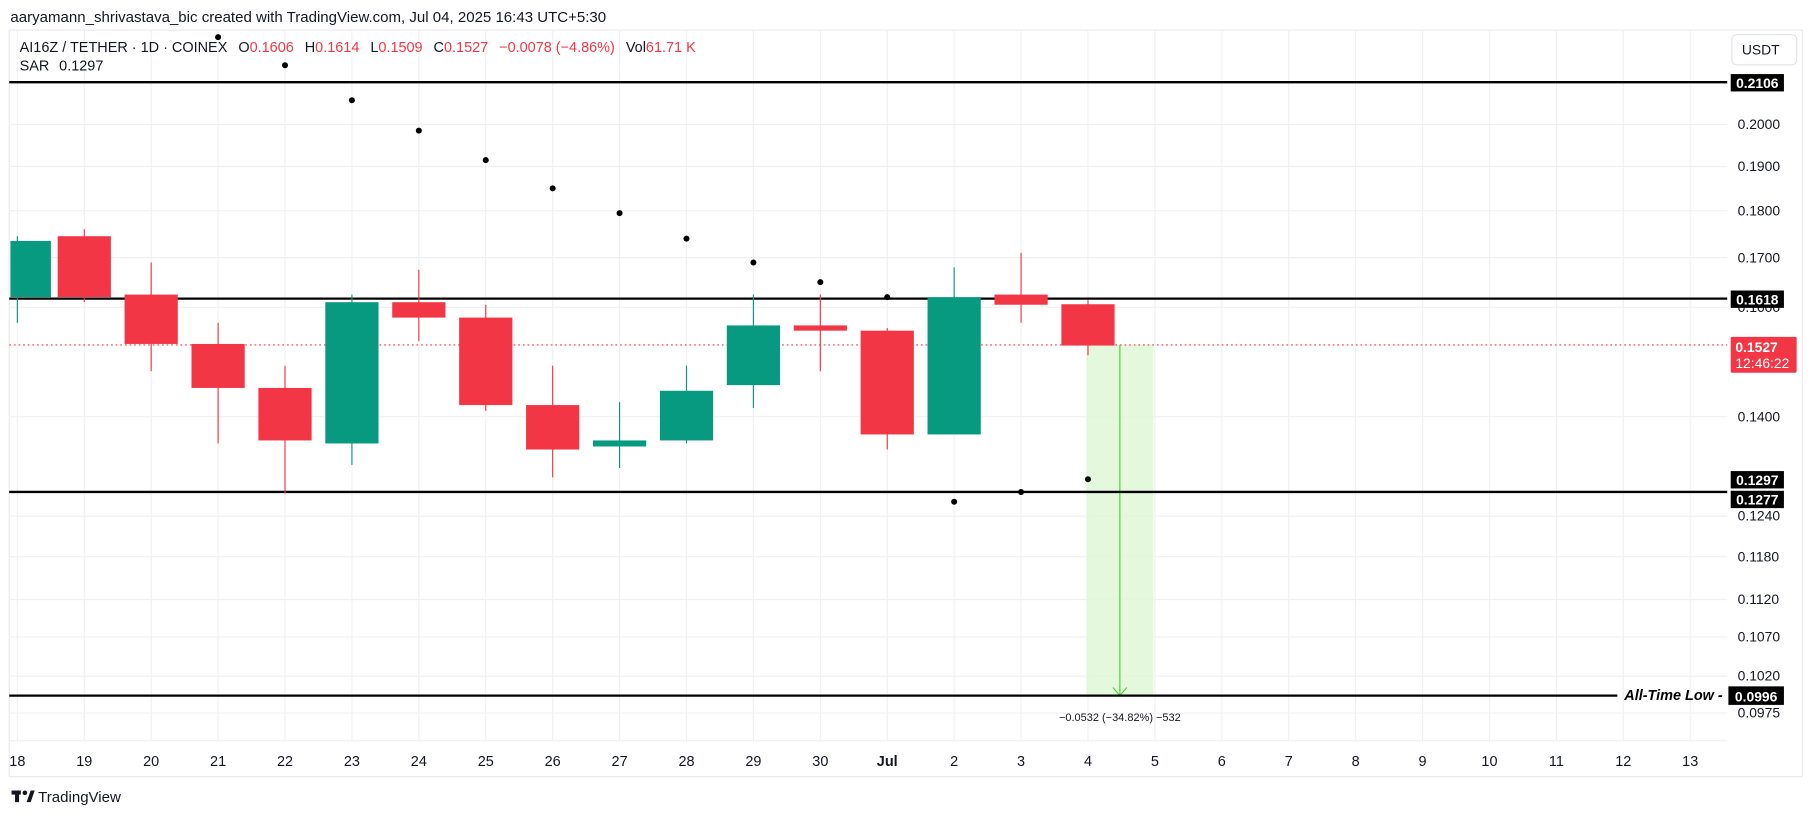 The image size is (1814, 821). What do you see at coordinates (1673, 696) in the screenshot?
I see `all-time-low-label: All-Time Low -` at bounding box center [1673, 696].